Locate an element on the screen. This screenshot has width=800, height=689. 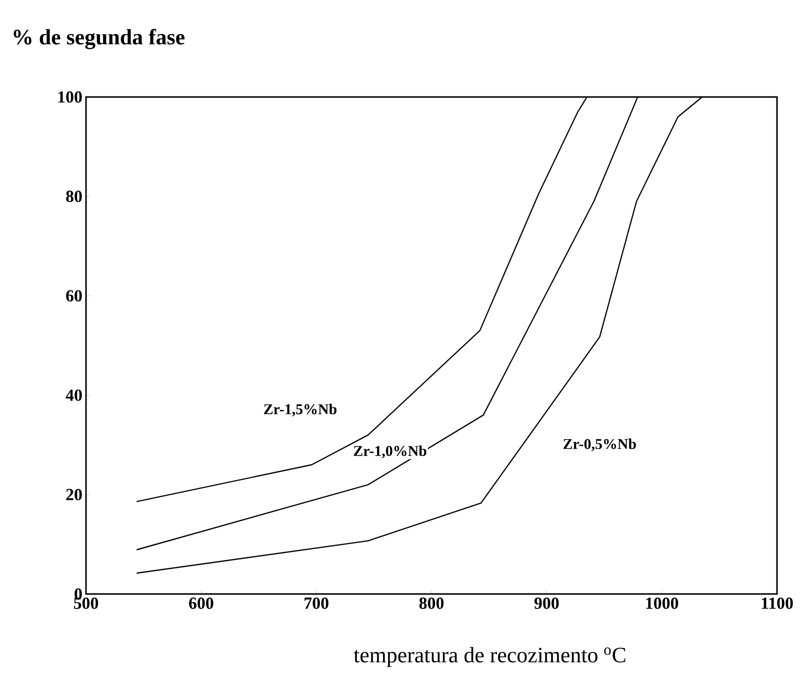
x-tick-label: 1100 is located at coordinates (777, 603).